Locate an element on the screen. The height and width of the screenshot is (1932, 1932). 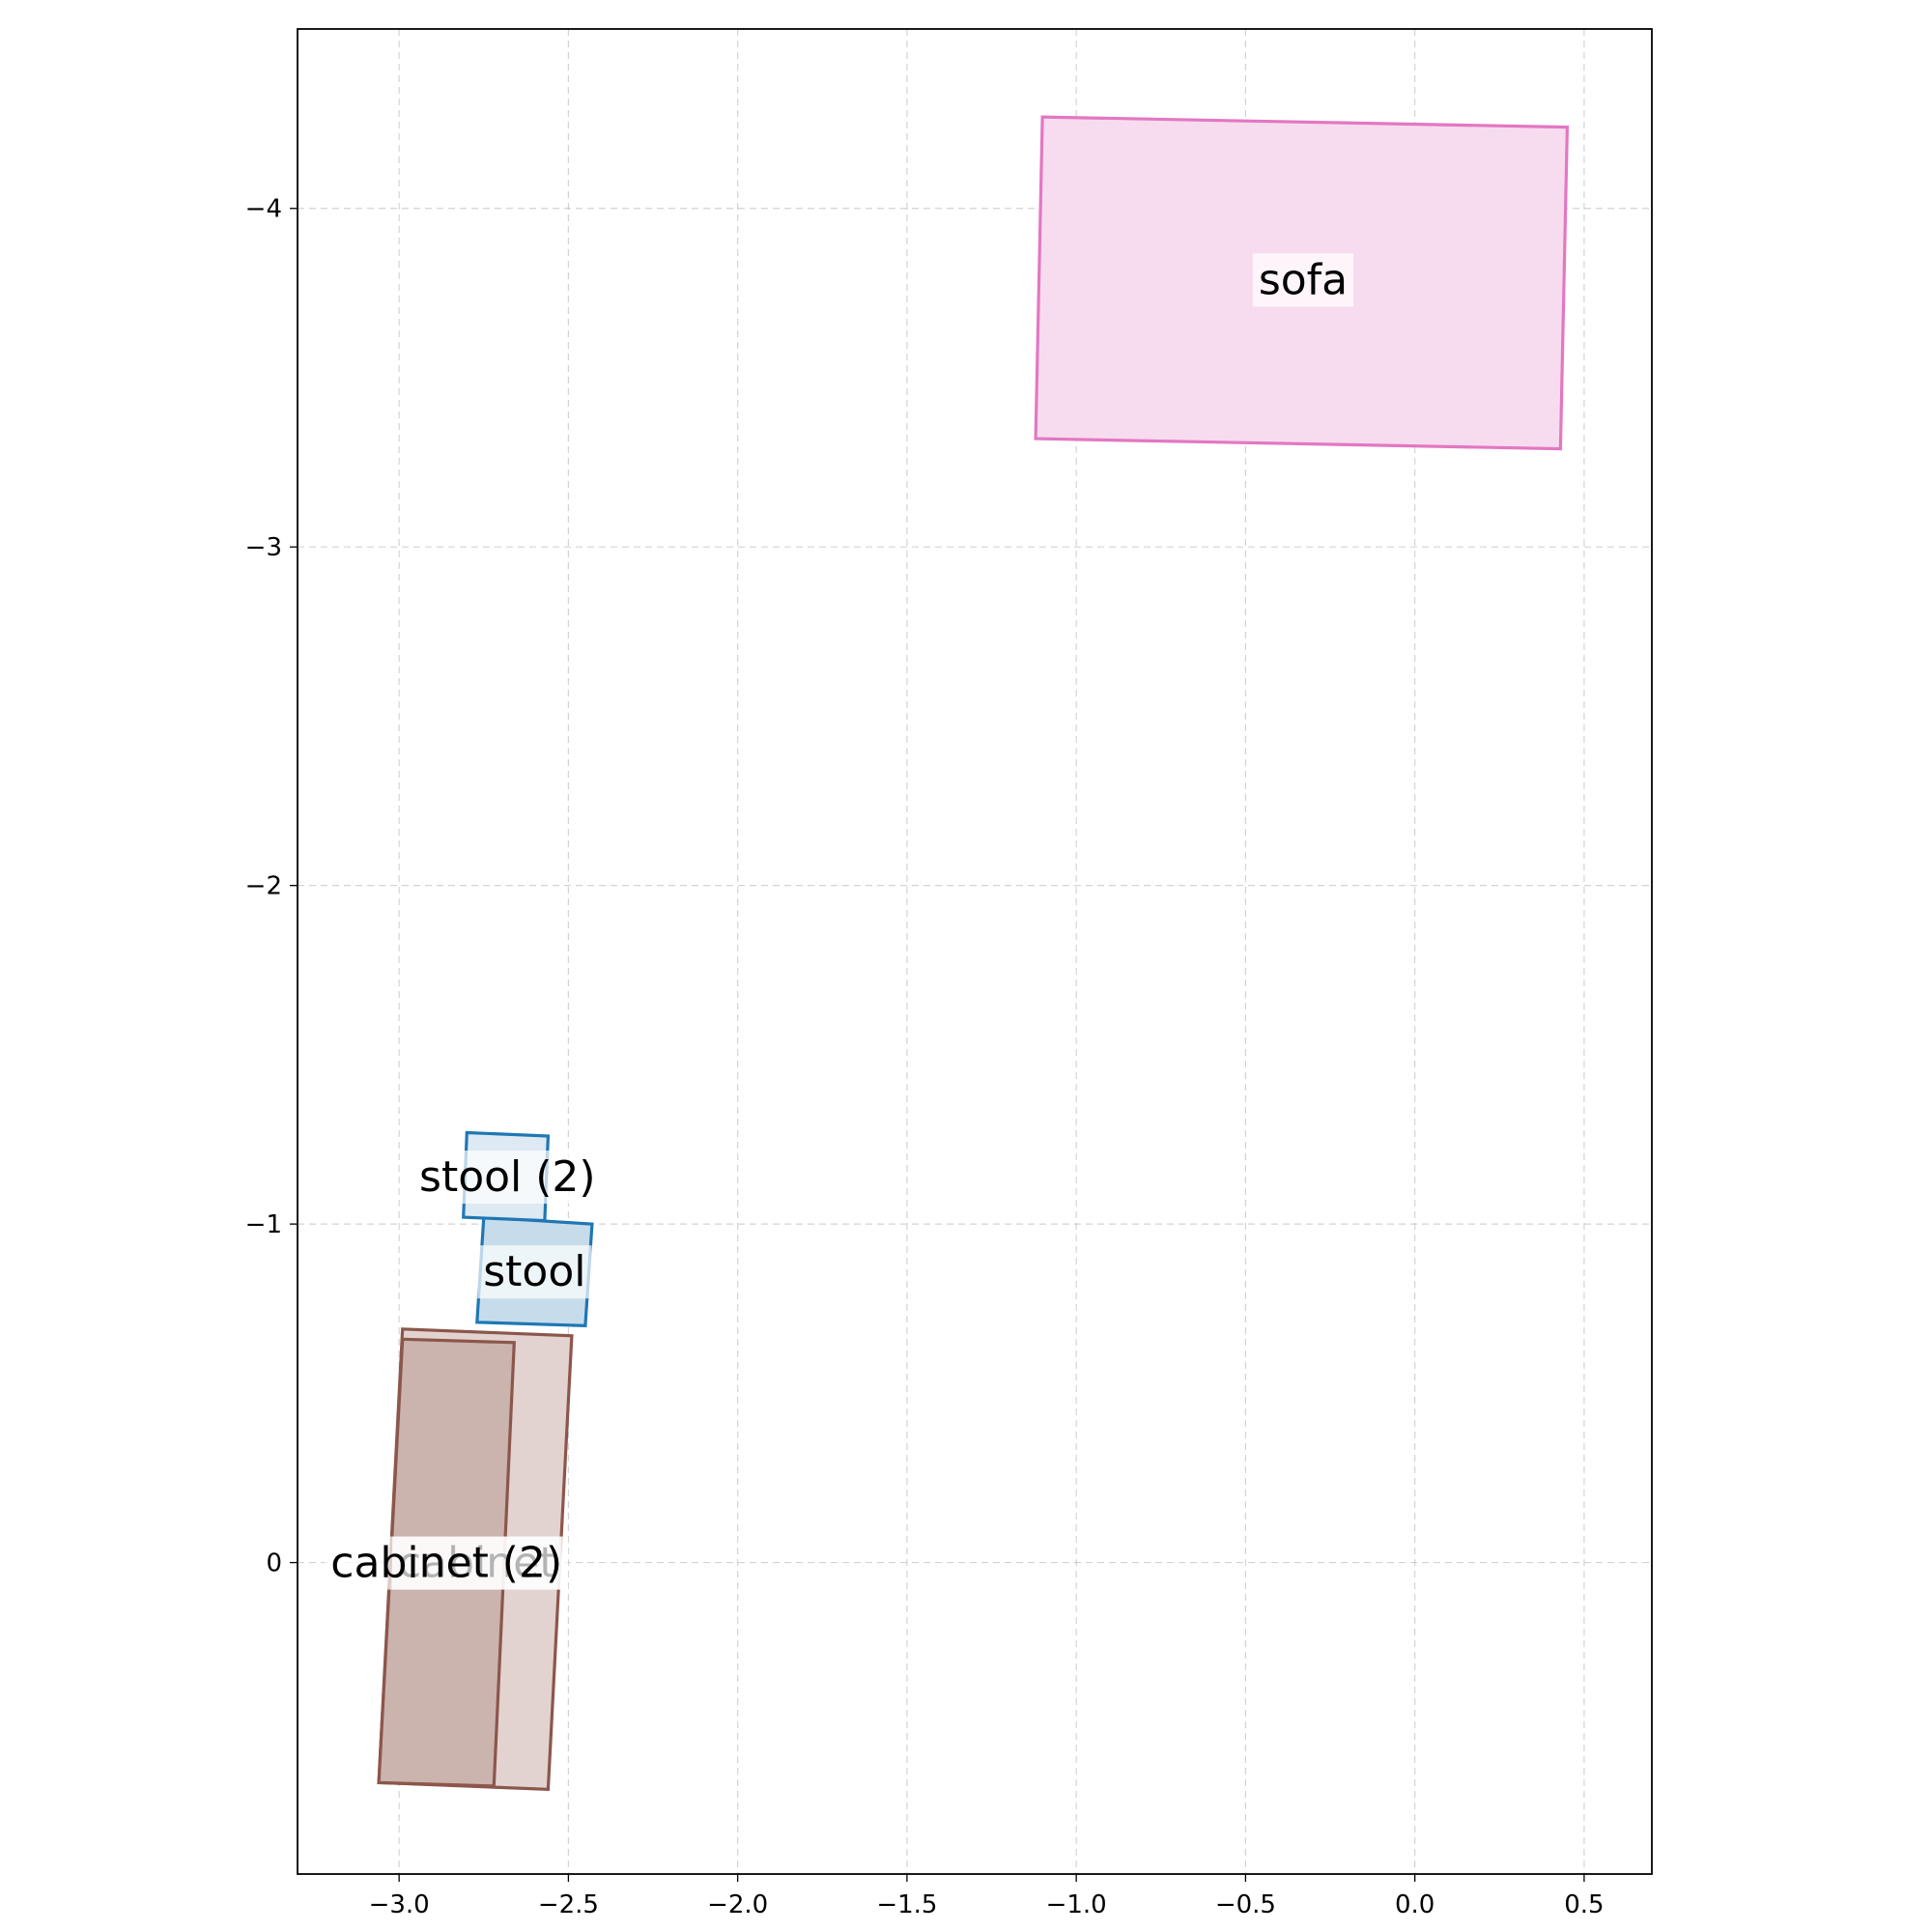
sofa-label: sofa is located at coordinates (1303, 279).